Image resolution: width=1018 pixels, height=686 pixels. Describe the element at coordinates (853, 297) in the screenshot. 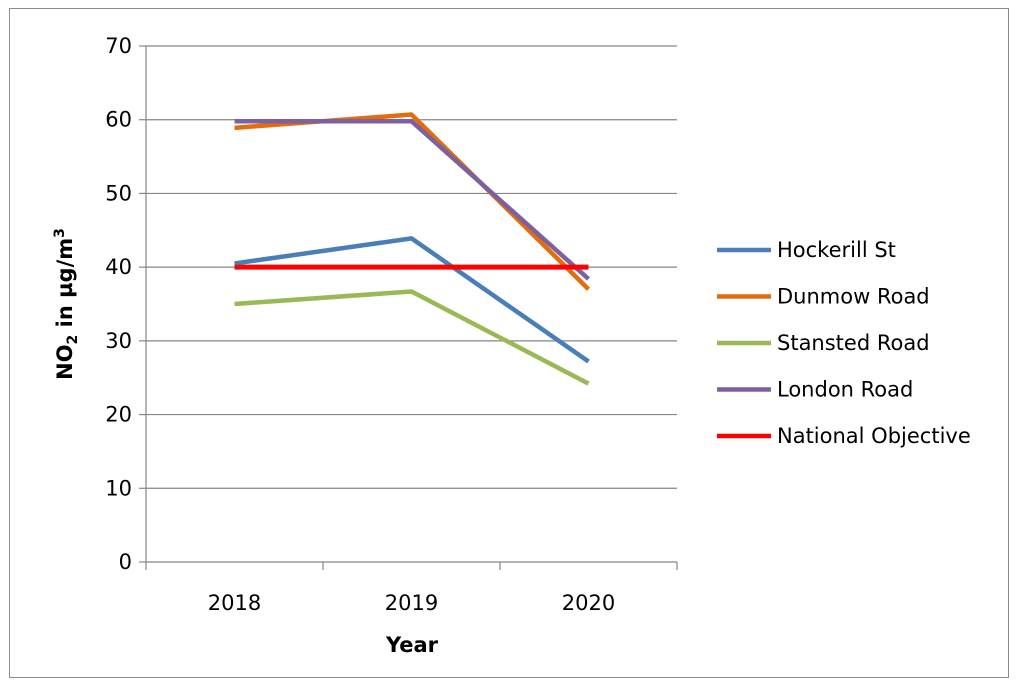

I see `legend-label-dunmow-road: Dunmow Road` at that location.